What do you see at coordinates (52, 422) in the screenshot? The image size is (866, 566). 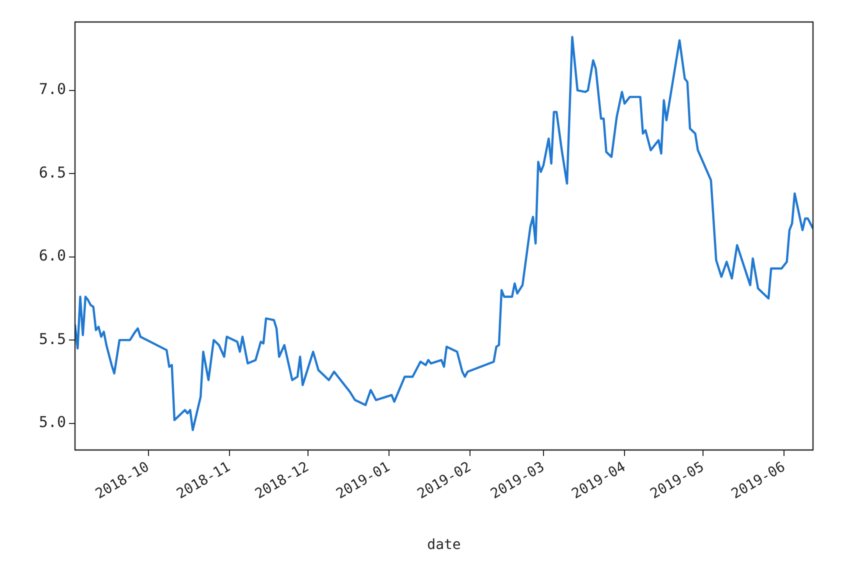 I see `y-tick-label: 5.0` at bounding box center [52, 422].